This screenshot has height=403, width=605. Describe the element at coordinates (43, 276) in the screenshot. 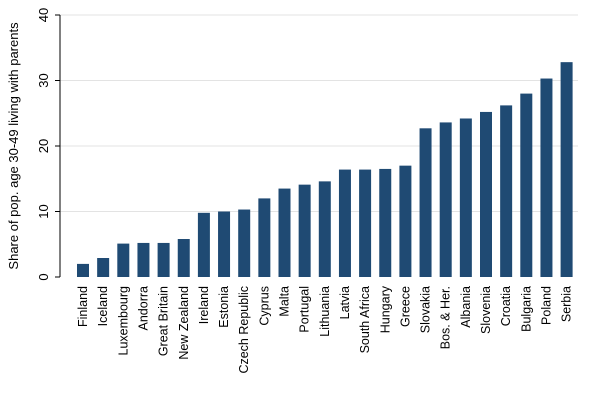

I see `y-tick-label: 0` at that location.